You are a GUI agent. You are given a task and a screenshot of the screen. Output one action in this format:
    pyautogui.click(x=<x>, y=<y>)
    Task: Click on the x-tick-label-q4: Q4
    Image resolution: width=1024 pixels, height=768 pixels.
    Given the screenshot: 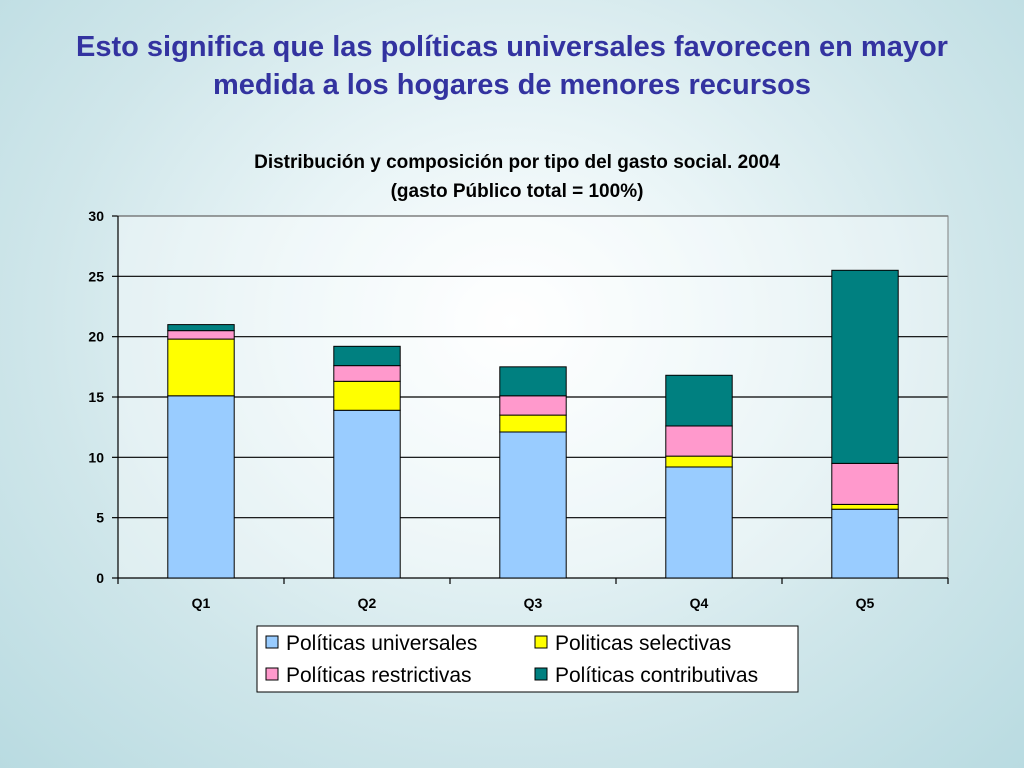 What is the action you would take?
    pyautogui.click(x=699, y=603)
    